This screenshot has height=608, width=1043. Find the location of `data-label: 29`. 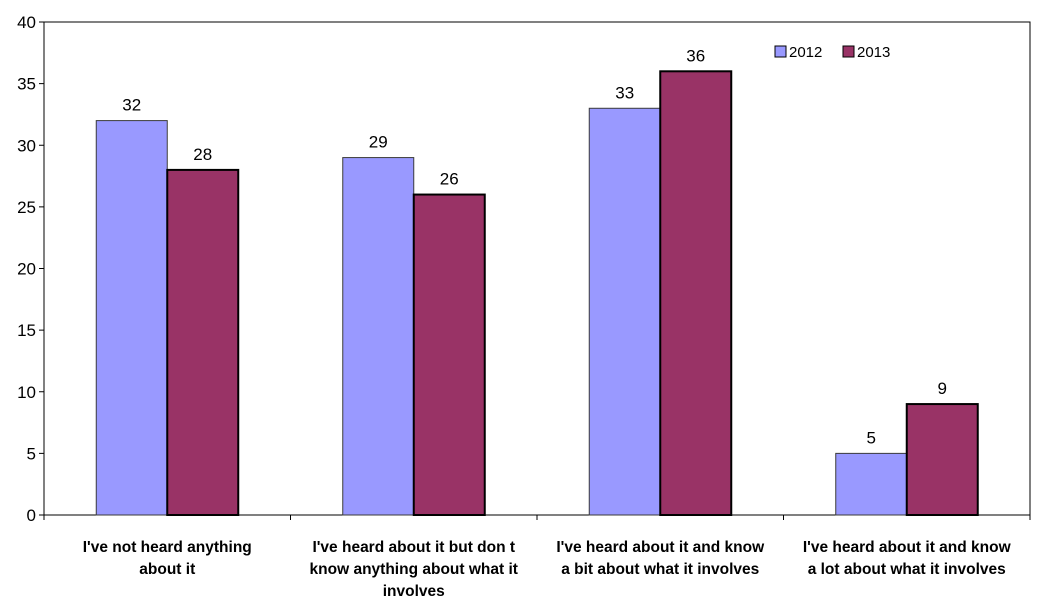

data-label: 29 is located at coordinates (378, 142).